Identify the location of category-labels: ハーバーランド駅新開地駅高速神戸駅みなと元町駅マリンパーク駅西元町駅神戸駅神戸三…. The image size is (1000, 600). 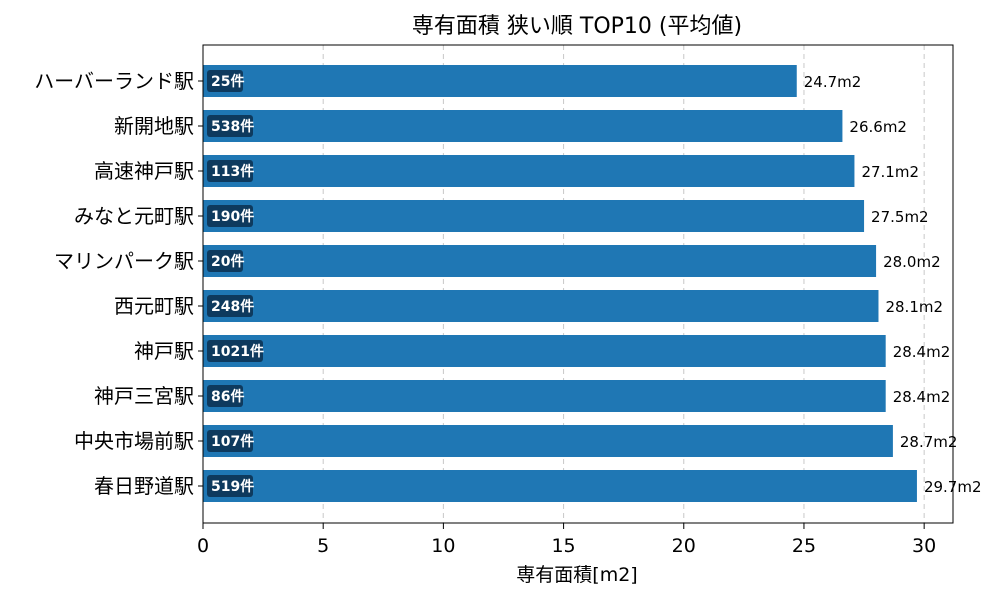
(118, 283).